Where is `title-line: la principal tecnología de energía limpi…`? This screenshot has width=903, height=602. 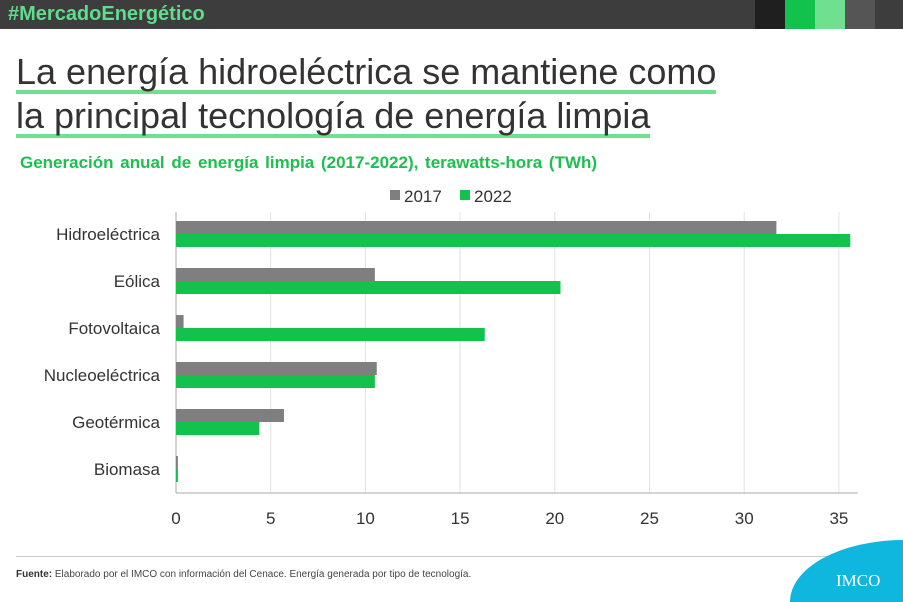
title-line: la principal tecnología de energía limpi… is located at coordinates (333, 116).